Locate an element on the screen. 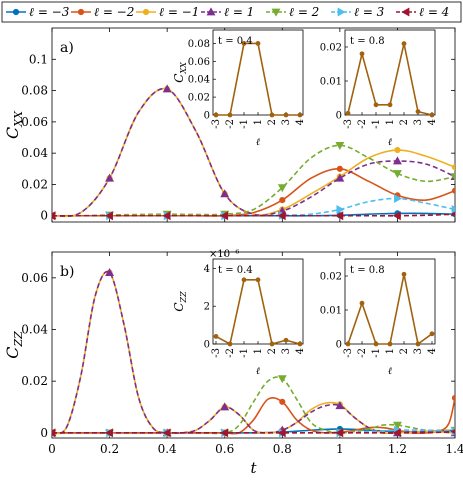 This screenshot has height=481, width=463. inset-y-tick-label: 0.04 is located at coordinates (199, 80).